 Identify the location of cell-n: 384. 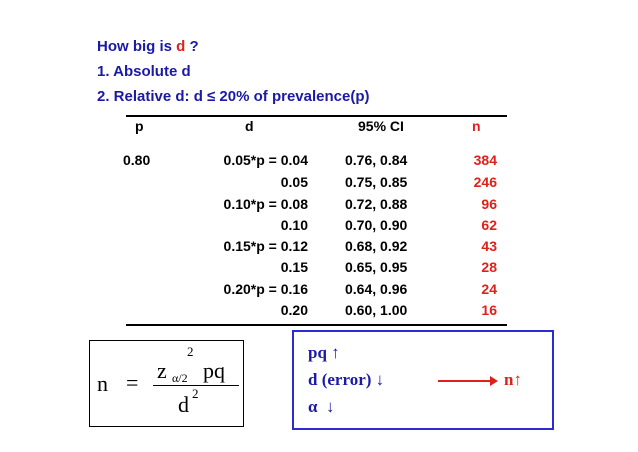
(485, 160).